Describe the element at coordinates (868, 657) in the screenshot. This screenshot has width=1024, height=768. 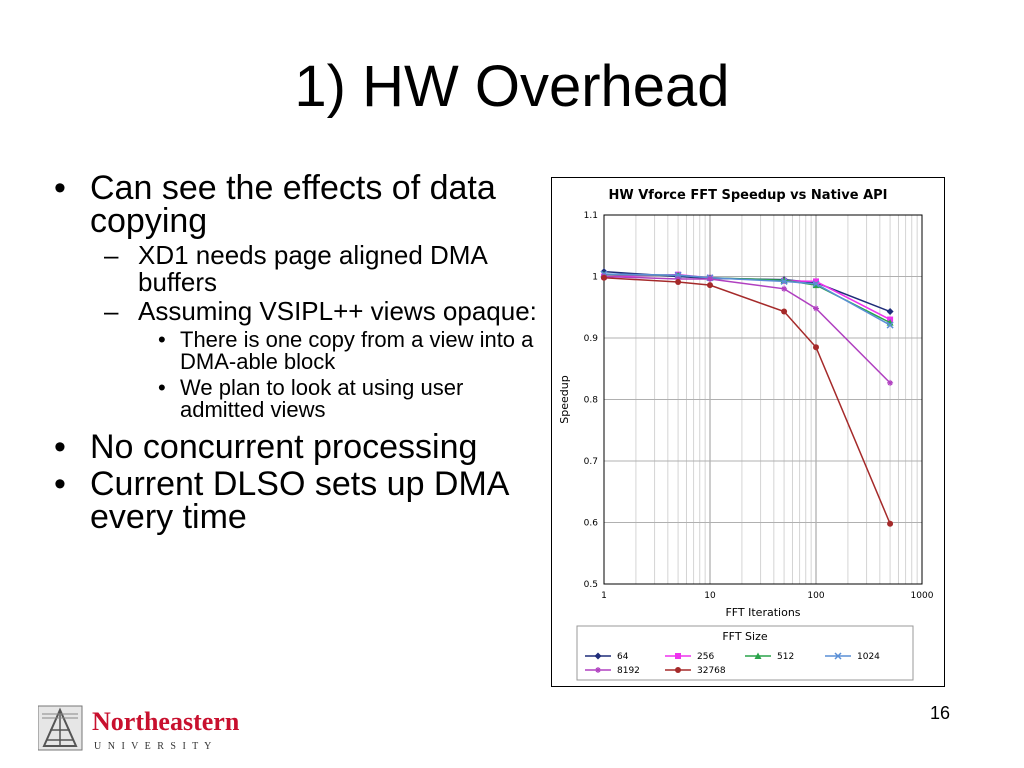
I see `legend-label: 1024` at that location.